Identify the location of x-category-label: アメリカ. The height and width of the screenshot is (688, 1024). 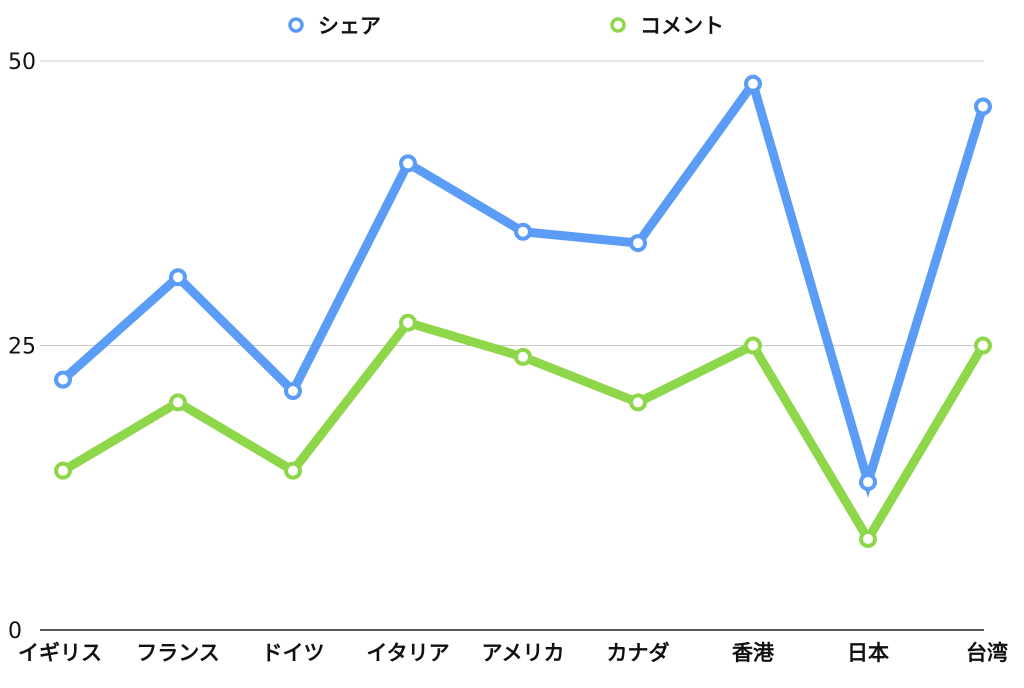
(523, 653).